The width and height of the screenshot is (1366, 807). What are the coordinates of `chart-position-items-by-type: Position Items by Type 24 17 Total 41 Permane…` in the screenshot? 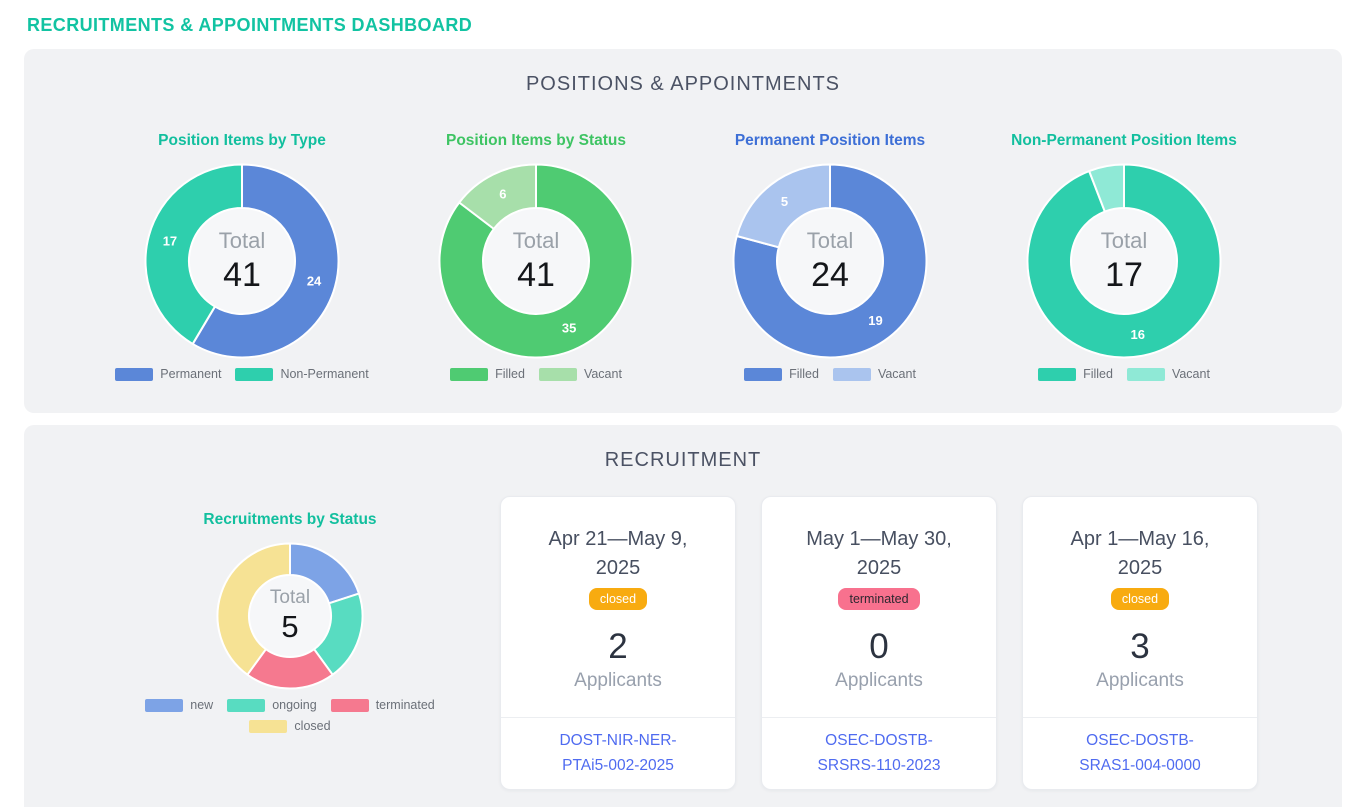 It's located at (242, 256).